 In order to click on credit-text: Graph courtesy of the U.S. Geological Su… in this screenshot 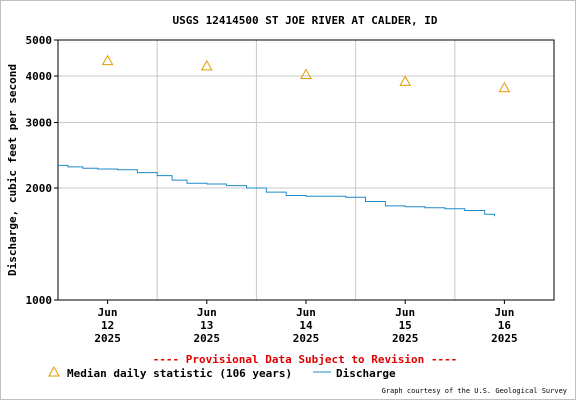, I will do `click(474, 391)`.